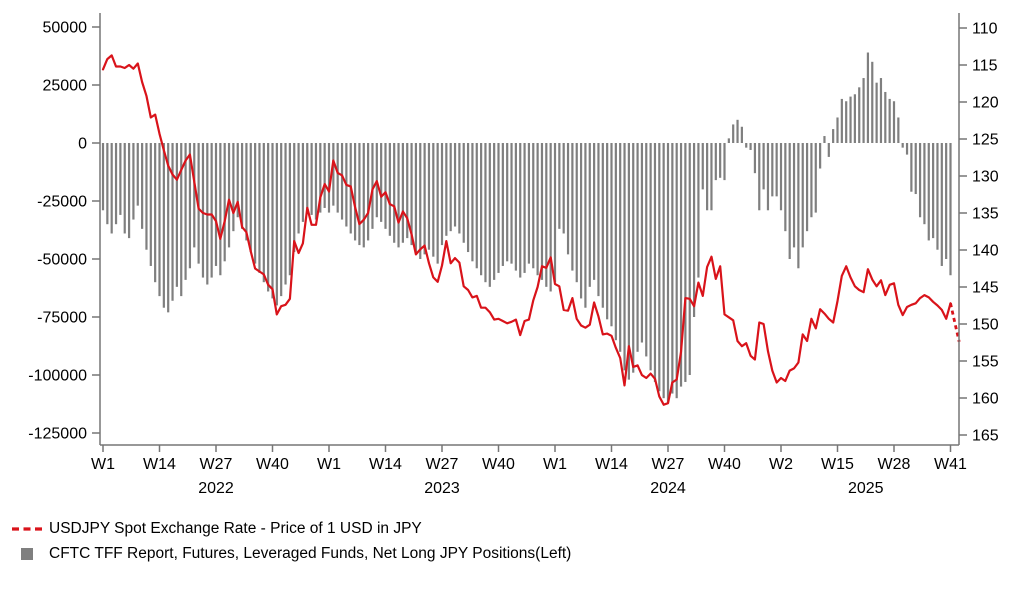 This screenshot has width=1022, height=597. I want to click on right-tick-label: 130, so click(985, 177).